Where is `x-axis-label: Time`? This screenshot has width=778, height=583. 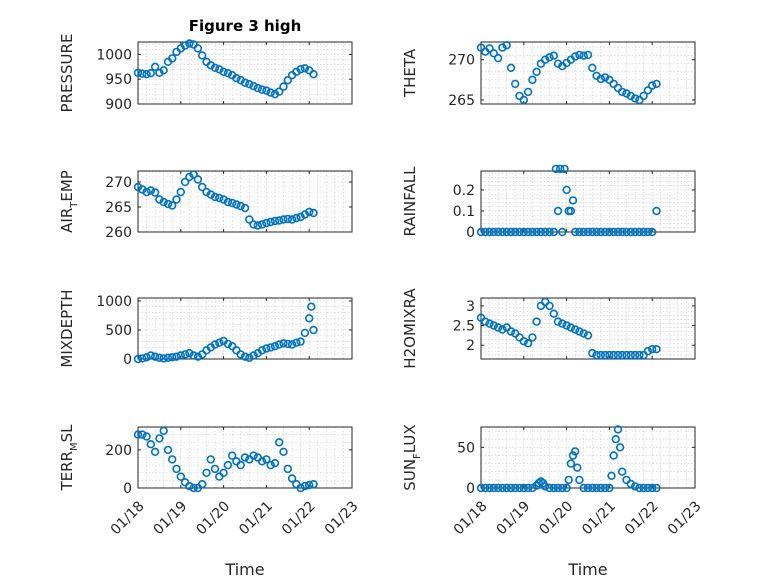
x-axis-label: Time is located at coordinates (587, 569).